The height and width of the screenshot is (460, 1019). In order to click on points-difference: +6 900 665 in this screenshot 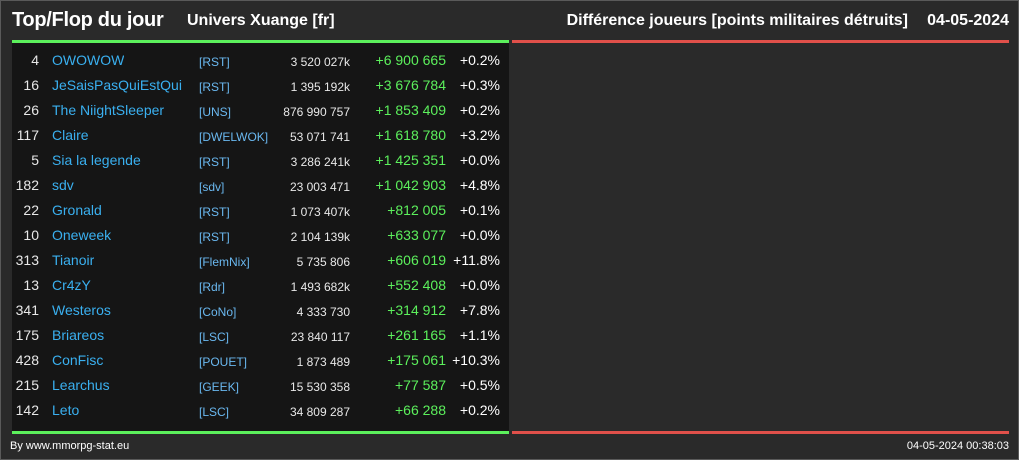, I will do `click(410, 60)`.